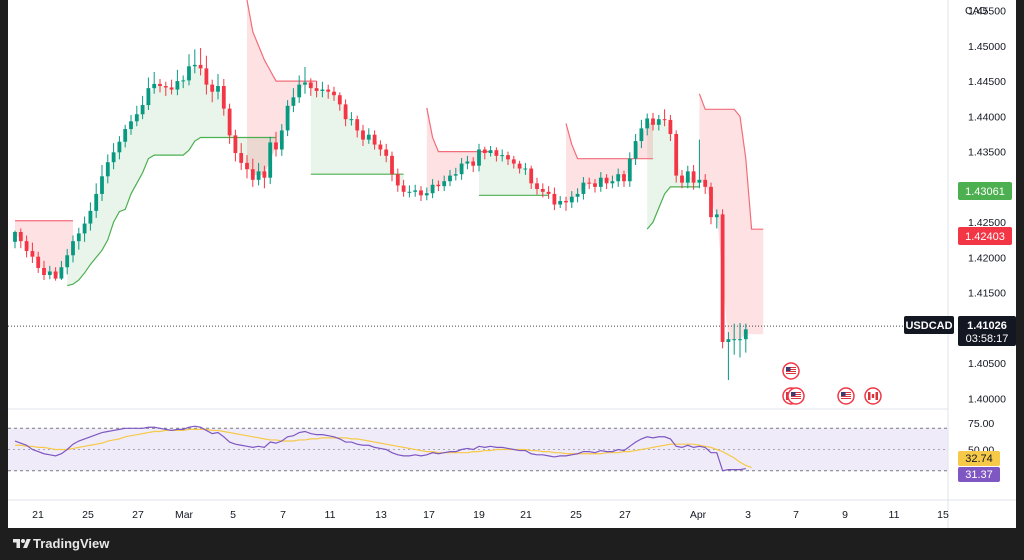  Describe the element at coordinates (22, 544) in the screenshot. I see `tradingview-logo-icon` at that location.